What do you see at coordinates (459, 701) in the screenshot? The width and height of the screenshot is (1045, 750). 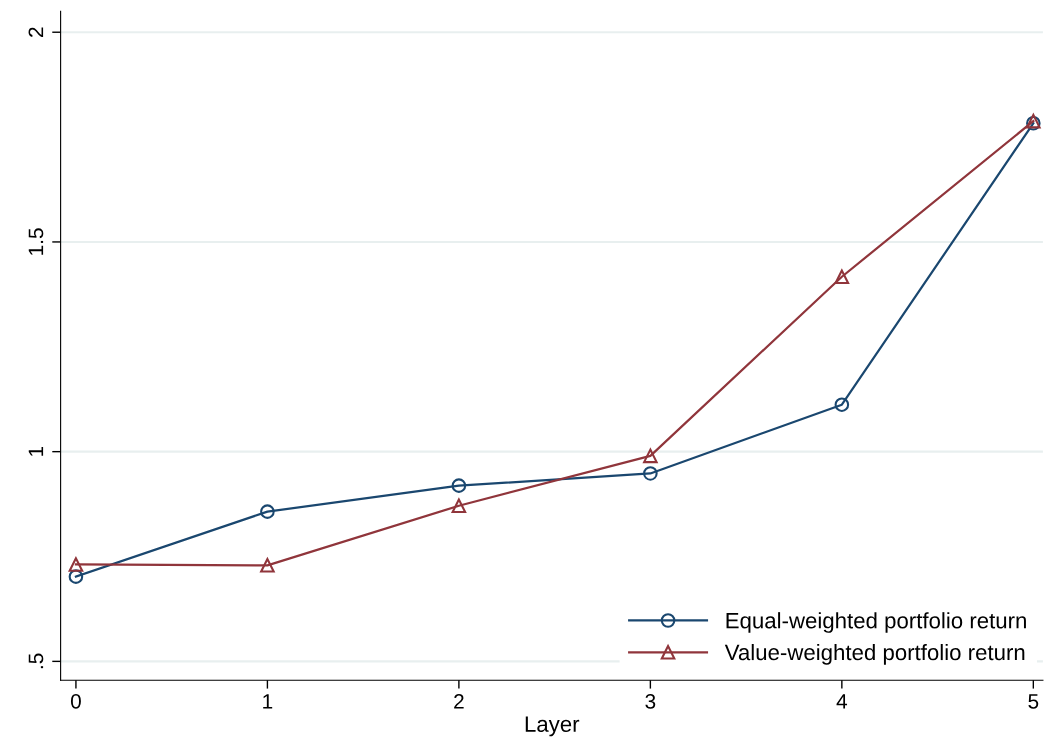 I see `x-tick-label: 2` at bounding box center [459, 701].